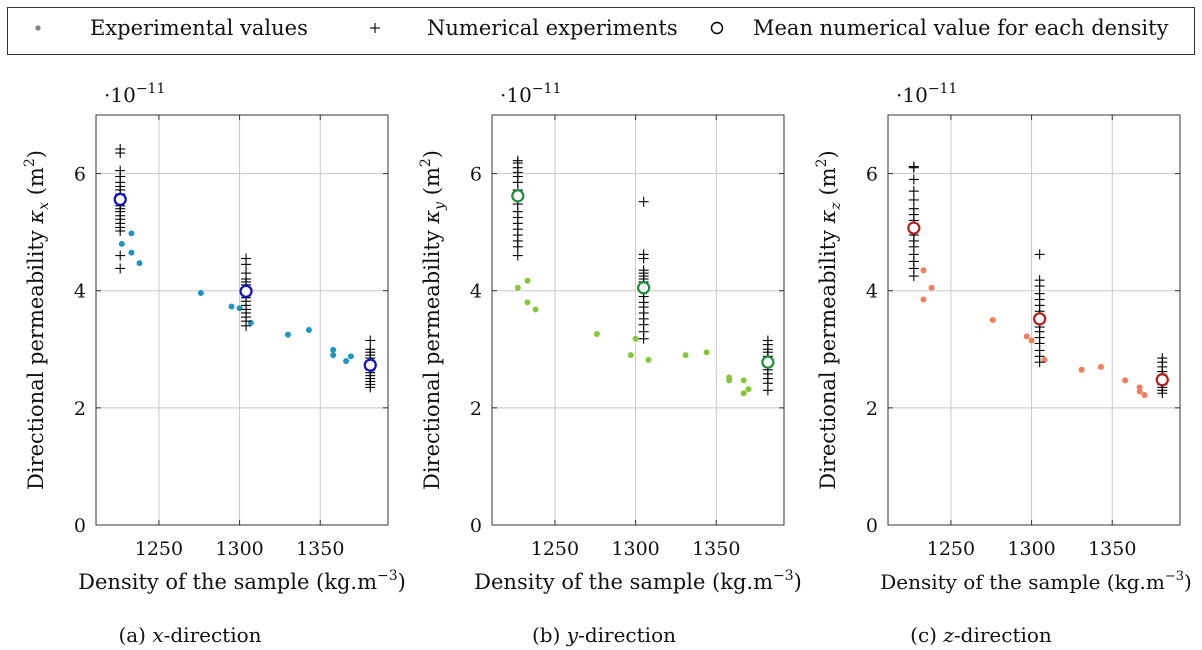 The image size is (1202, 650). What do you see at coordinates (134, 94) in the screenshot?
I see `panel-a-scale-factor: ·10−11` at bounding box center [134, 94].